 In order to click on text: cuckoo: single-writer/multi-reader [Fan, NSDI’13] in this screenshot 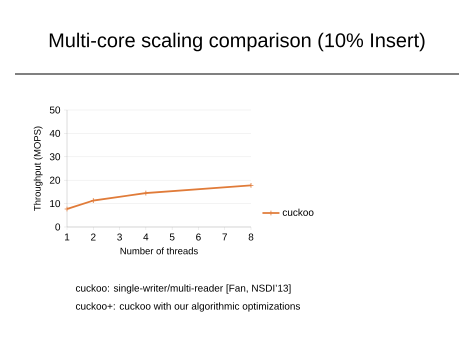, I will do `click(183, 289)`.